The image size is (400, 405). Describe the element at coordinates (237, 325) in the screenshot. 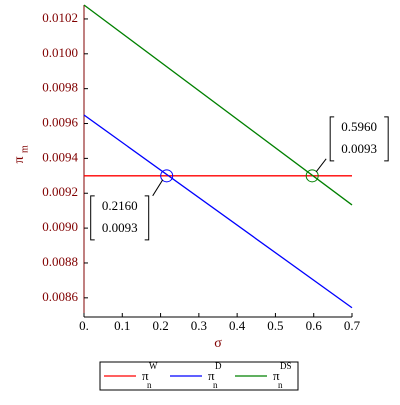

I see `x-tick-label: 0.4` at that location.